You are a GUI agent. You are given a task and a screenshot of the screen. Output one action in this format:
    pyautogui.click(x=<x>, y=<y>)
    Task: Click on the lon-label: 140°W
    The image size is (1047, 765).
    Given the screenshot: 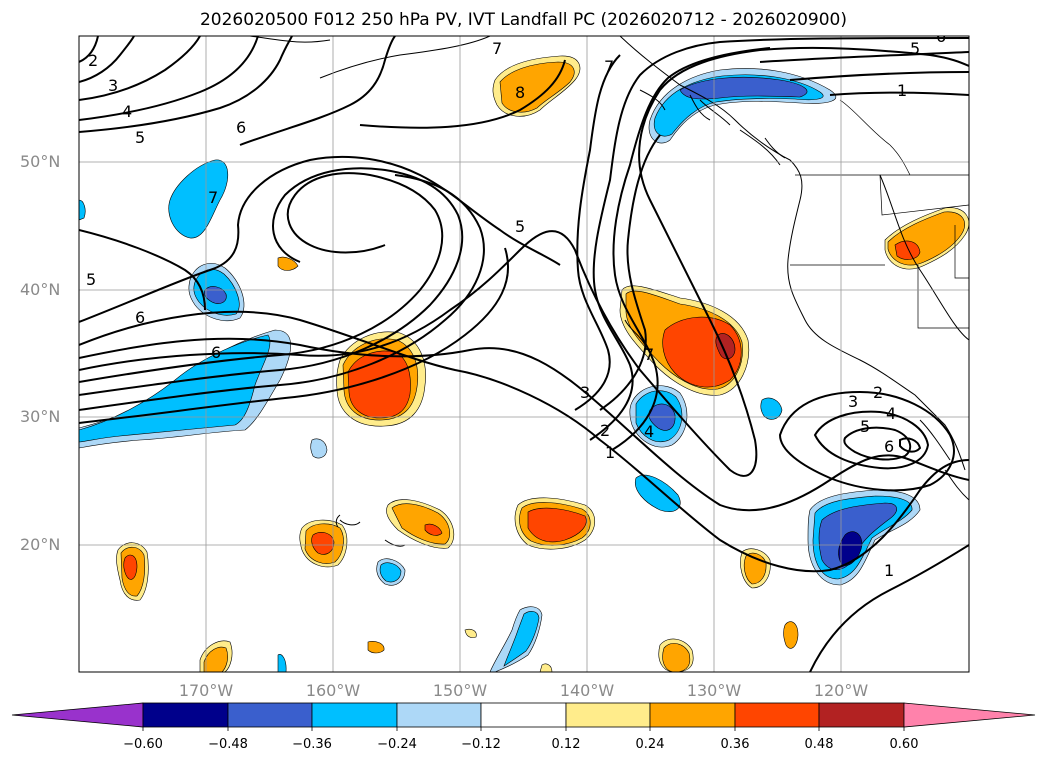 What is the action you would take?
    pyautogui.click(x=587, y=690)
    